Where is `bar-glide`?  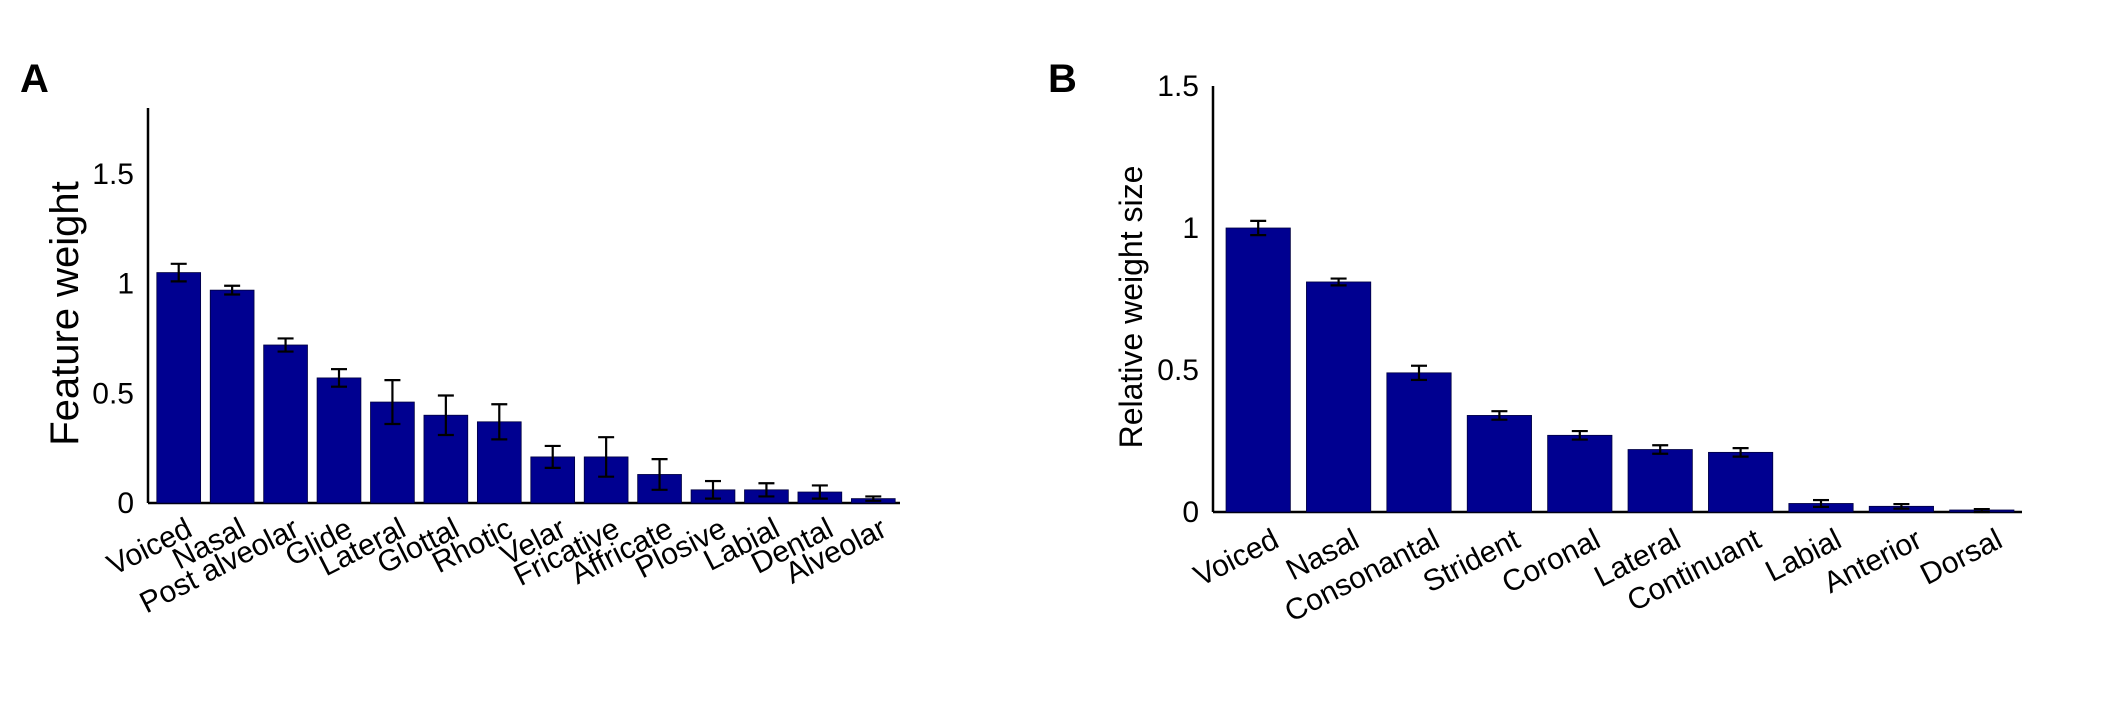
bar-glide is located at coordinates (339, 440).